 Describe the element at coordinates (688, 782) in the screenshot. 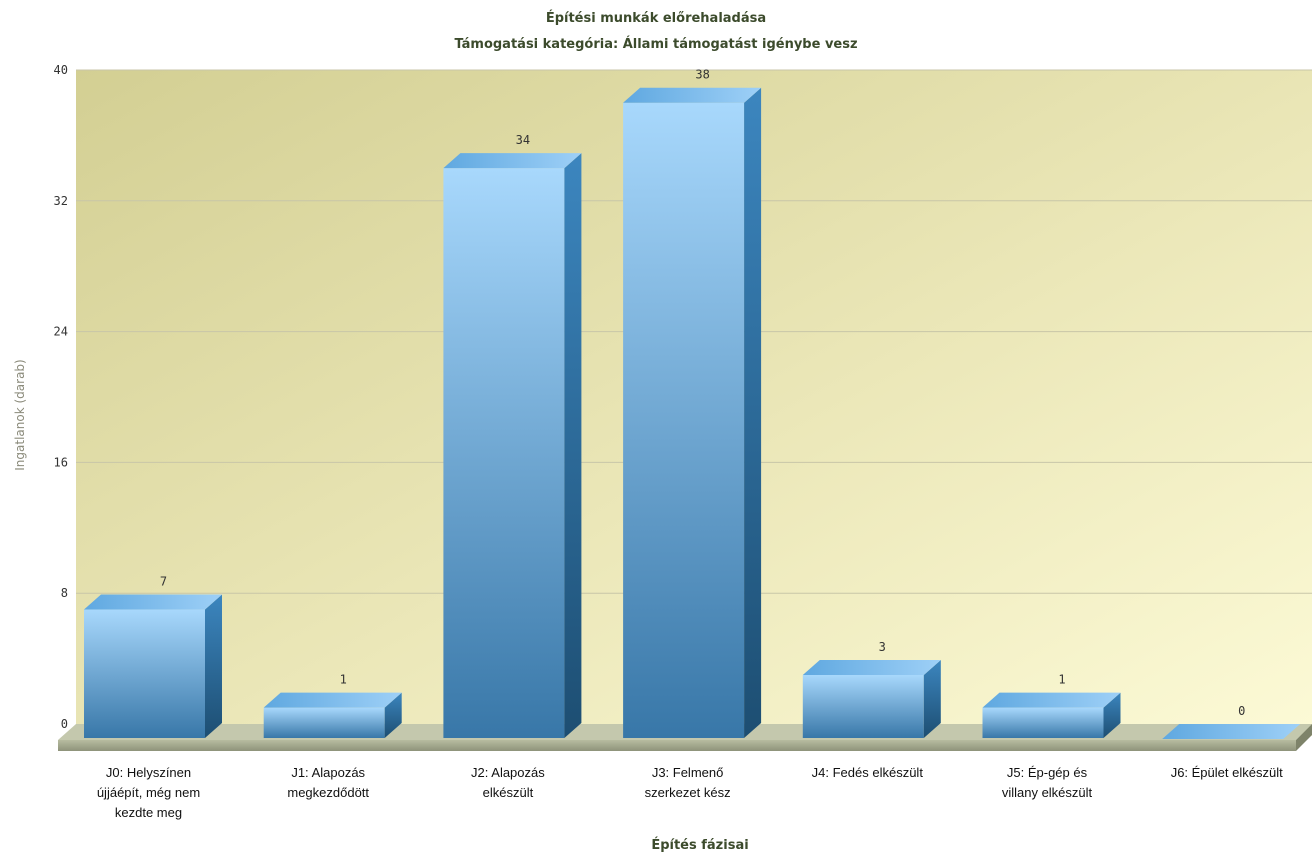

I see `category-label: J3: Felmenő szerkezet kész` at that location.